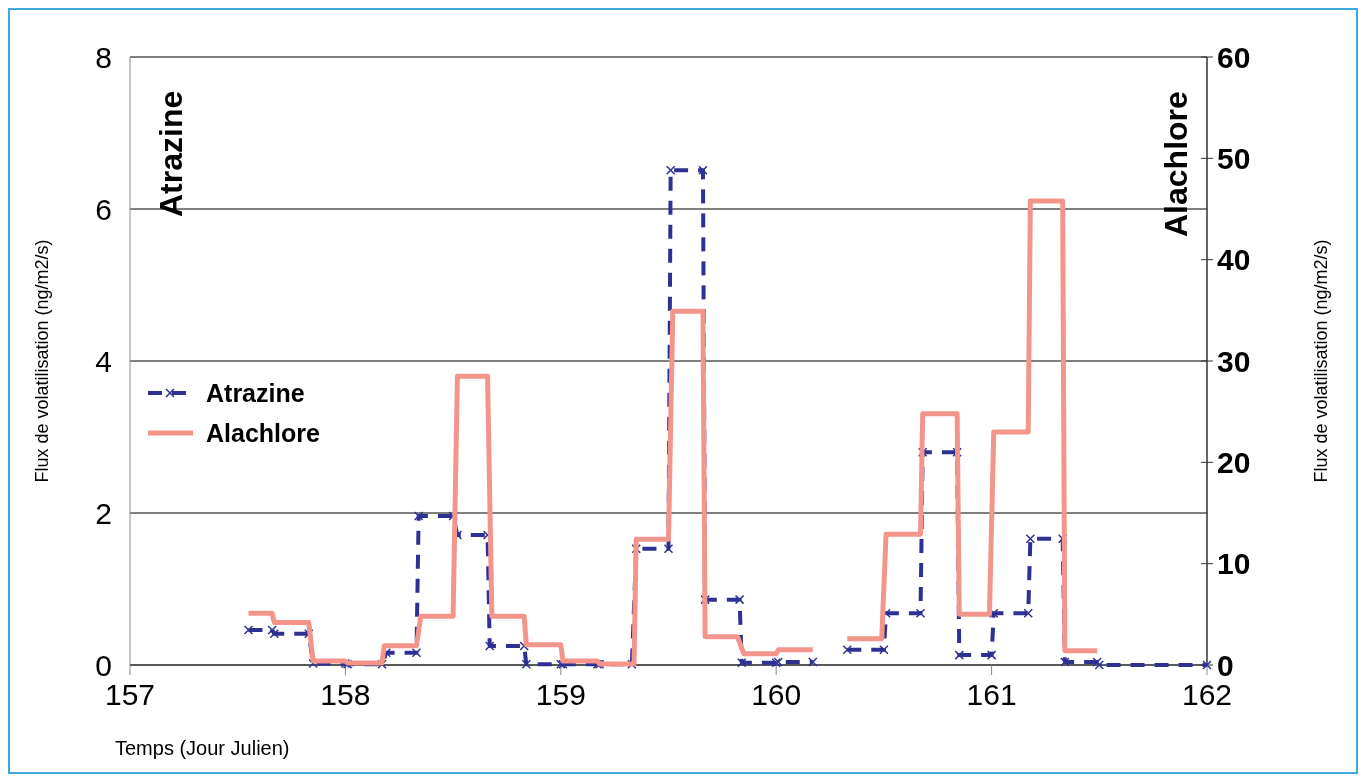 Image resolution: width=1366 pixels, height=782 pixels. I want to click on y2-axis-title: Flux de volatilisation (ng/m2/s), so click(1321, 361).